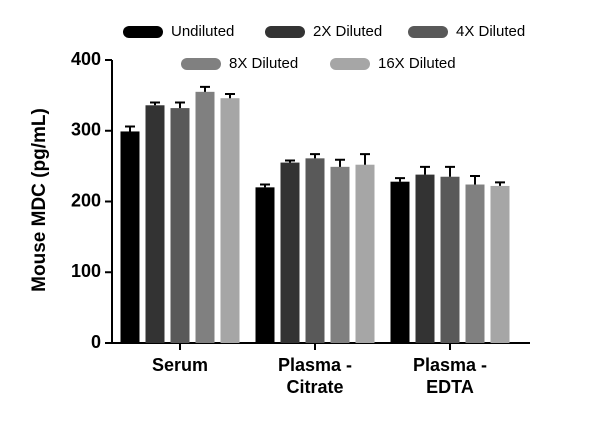  What do you see at coordinates (417, 63) in the screenshot?
I see `legend-label: 16X Diluted` at bounding box center [417, 63].